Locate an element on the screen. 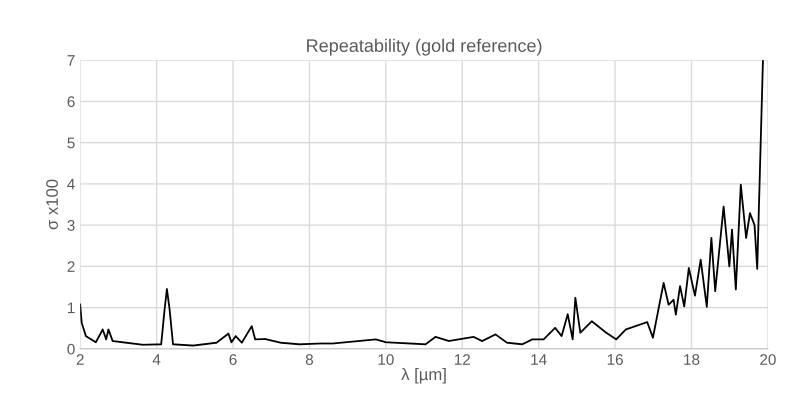  x-tick-label: 12 is located at coordinates (462, 359).